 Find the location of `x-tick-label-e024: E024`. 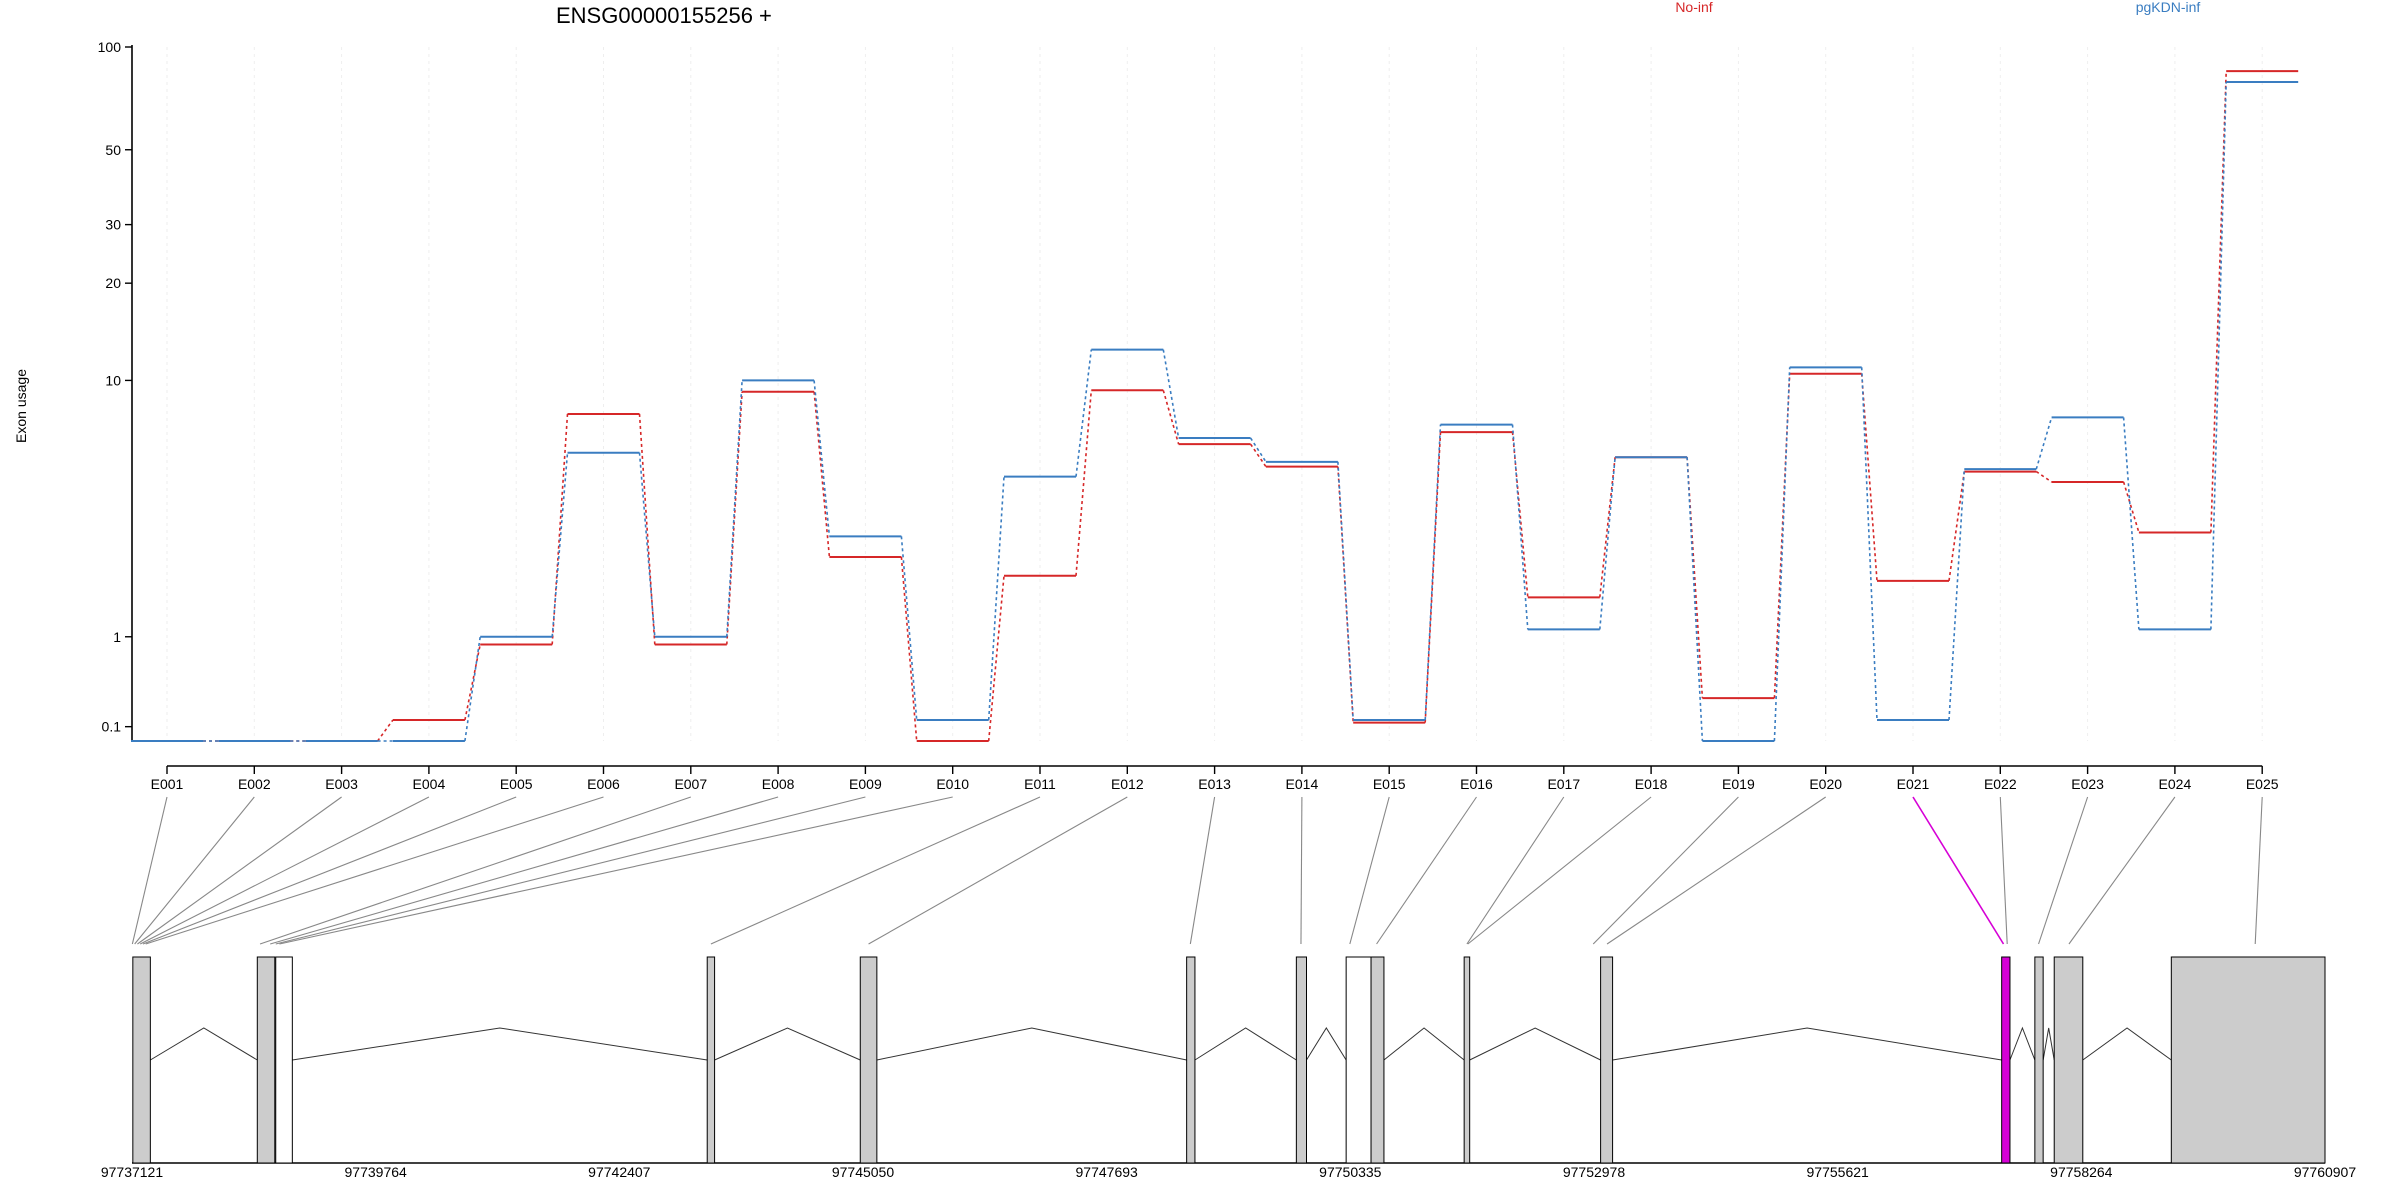

x-tick-label-e024: E024 is located at coordinates (2175, 784).